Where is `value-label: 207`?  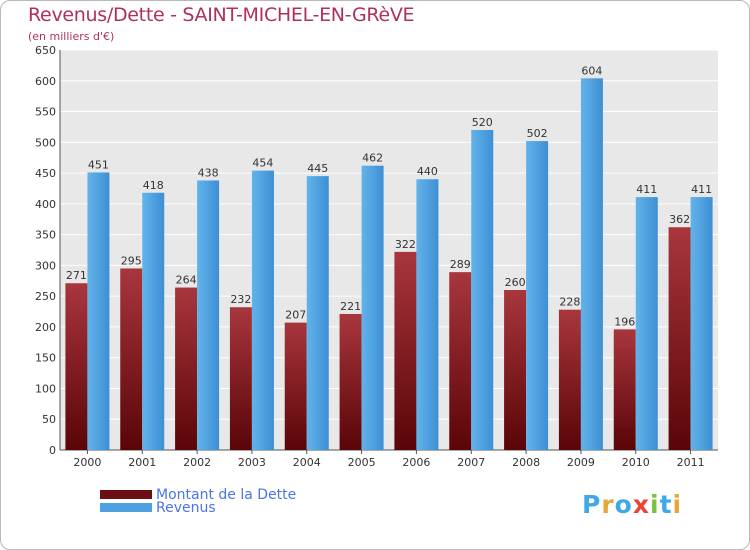 value-label: 207 is located at coordinates (295, 315).